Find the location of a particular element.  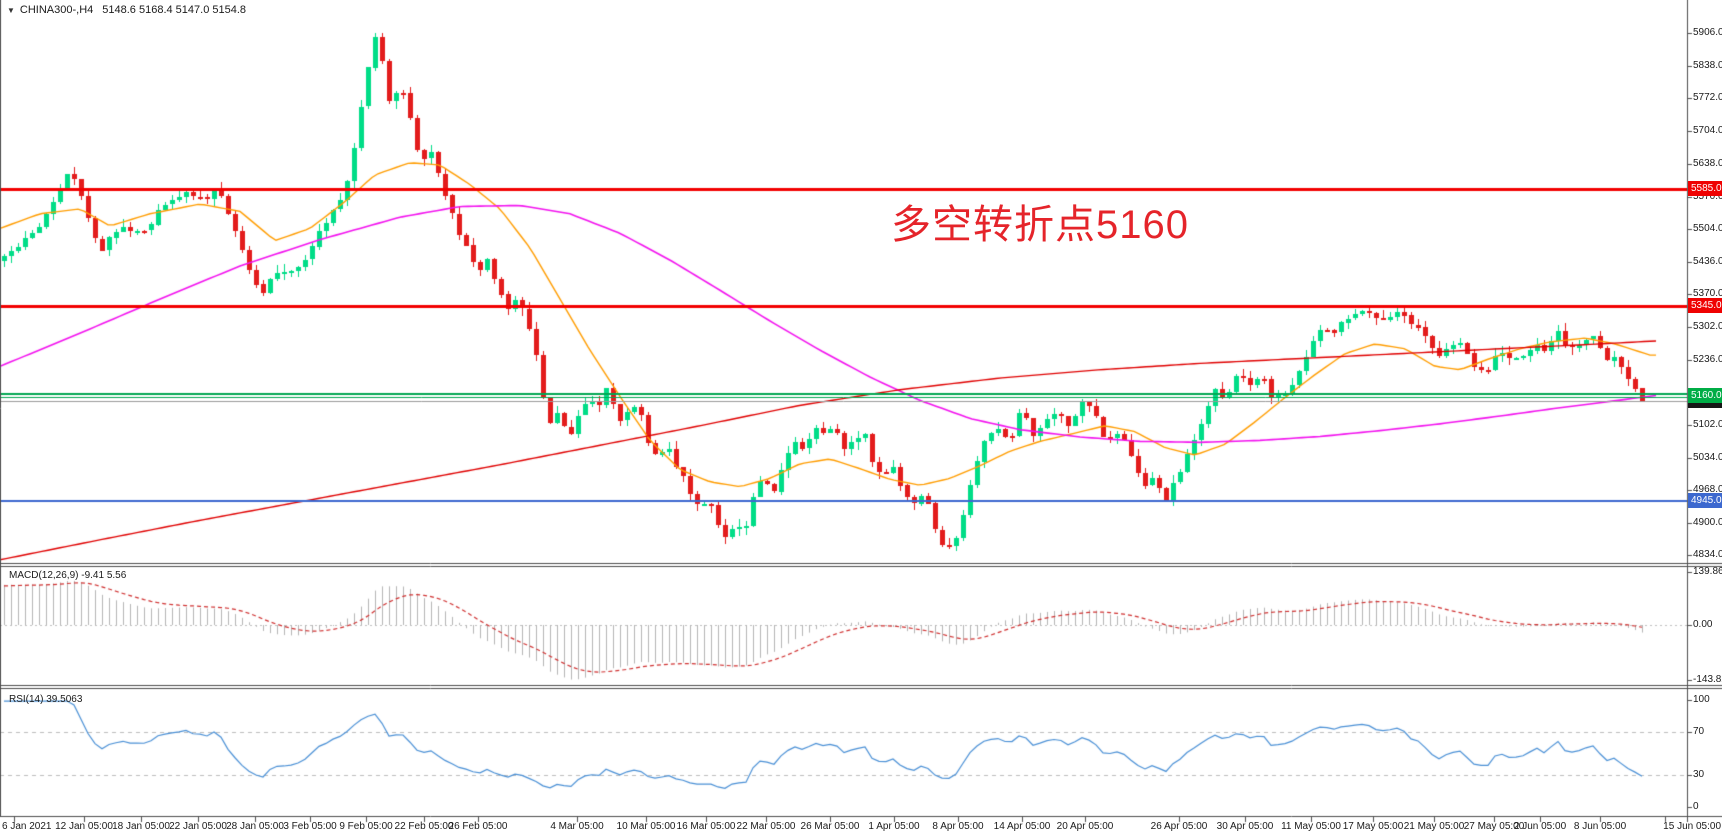

time-tick-label: 26 Apr 05:00 is located at coordinates (1179, 826).